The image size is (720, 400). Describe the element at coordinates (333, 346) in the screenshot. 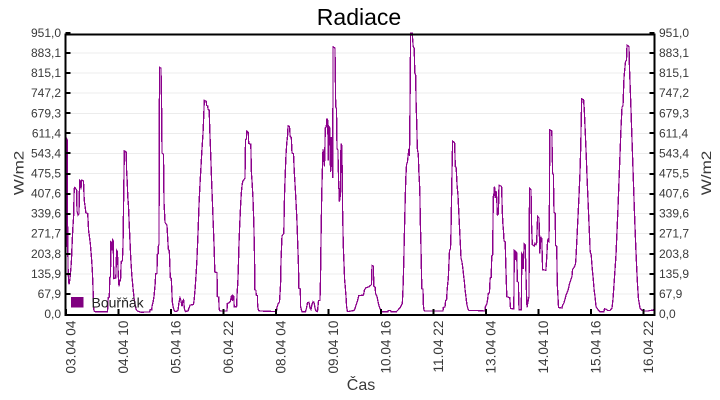

I see `svg-text: 09.04 10` at that location.